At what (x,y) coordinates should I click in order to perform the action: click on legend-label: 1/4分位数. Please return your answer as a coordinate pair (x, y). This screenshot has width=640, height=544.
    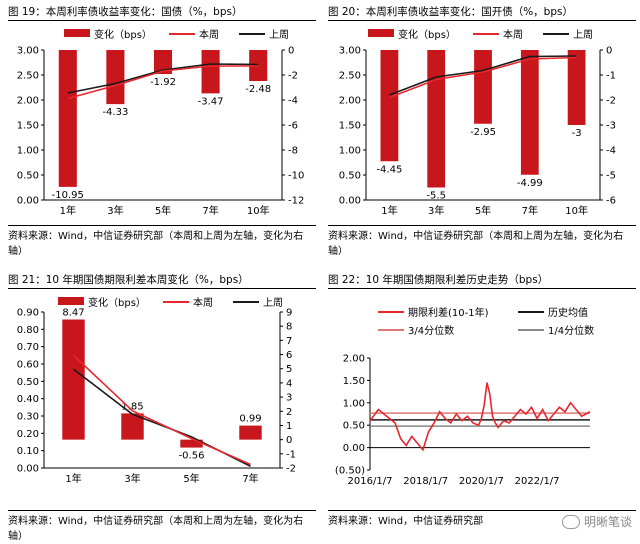
    Looking at the image, I should click on (571, 330).